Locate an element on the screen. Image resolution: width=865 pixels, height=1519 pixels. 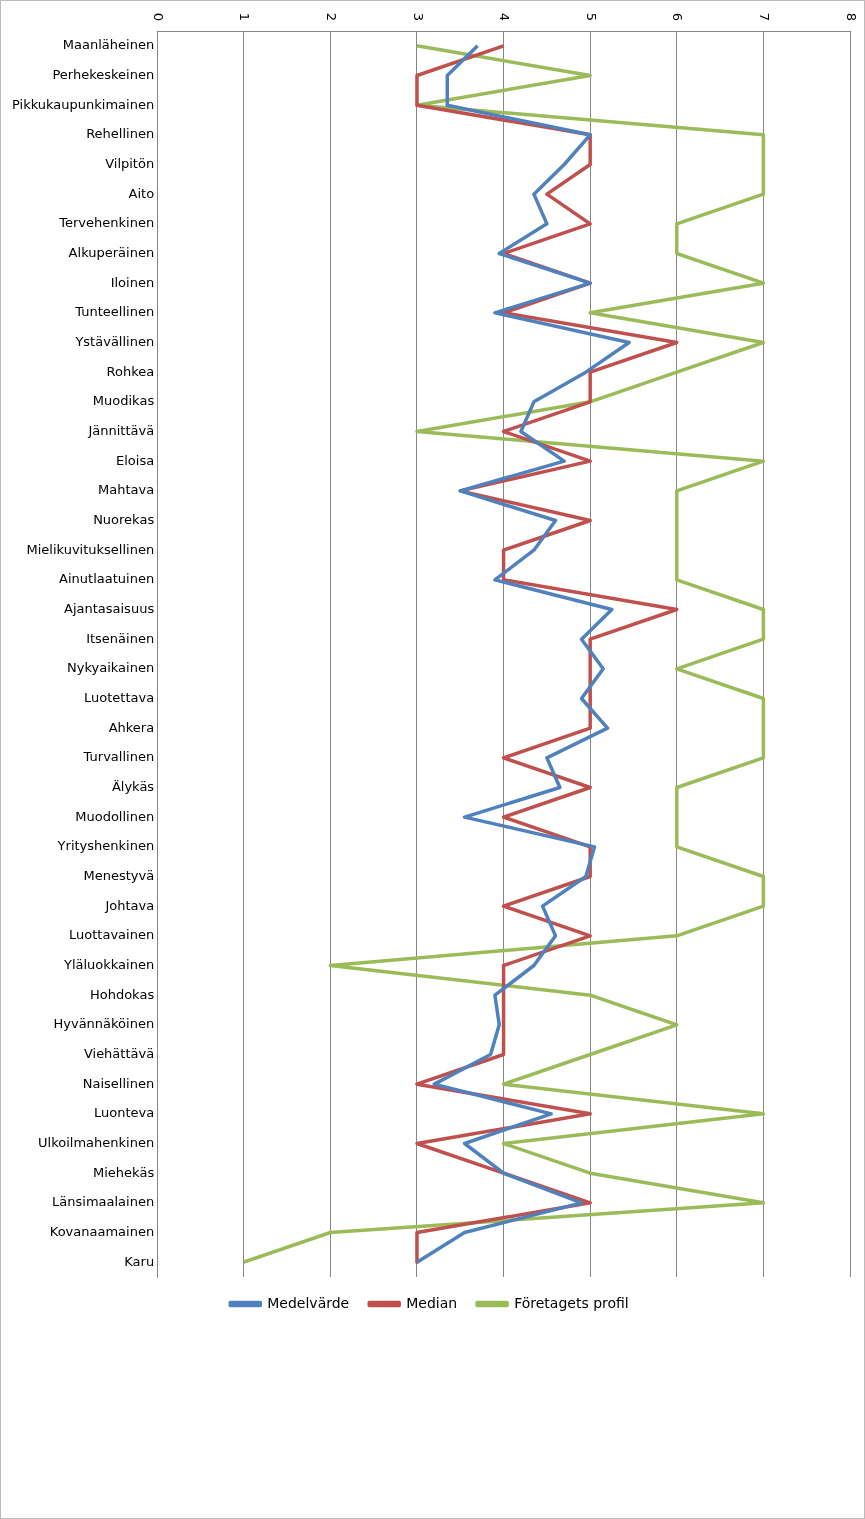
y-tick-label: Johtava is located at coordinates (129, 905).